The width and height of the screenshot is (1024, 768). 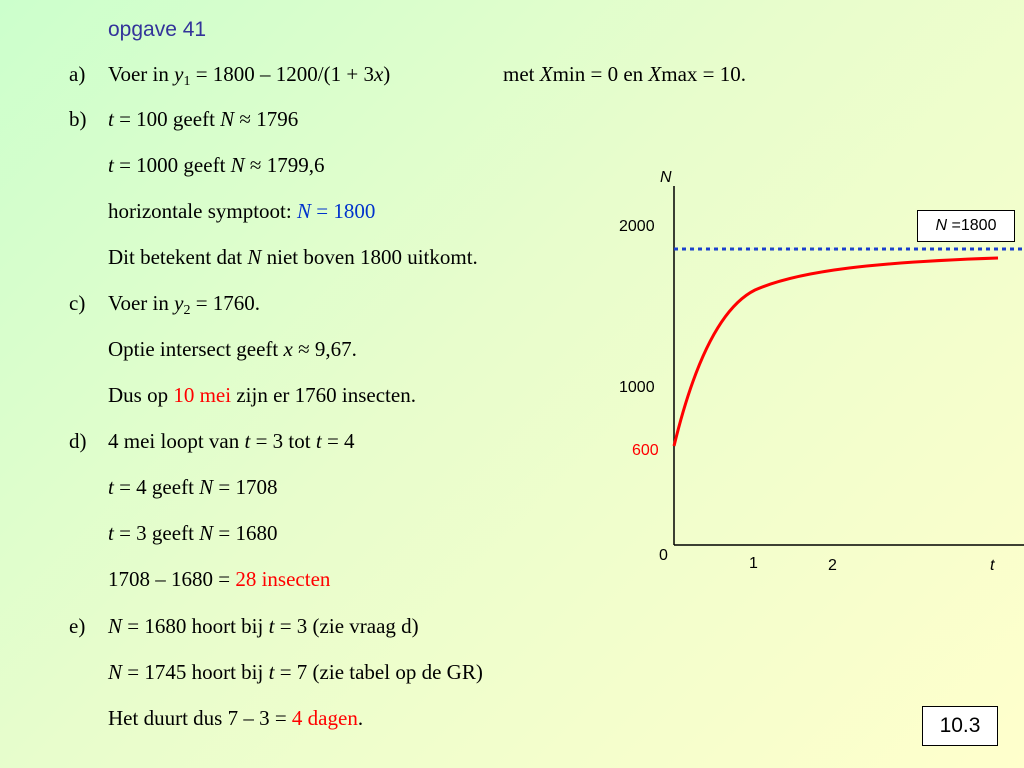 I want to click on x-tick-2: 2, so click(x=832, y=565).